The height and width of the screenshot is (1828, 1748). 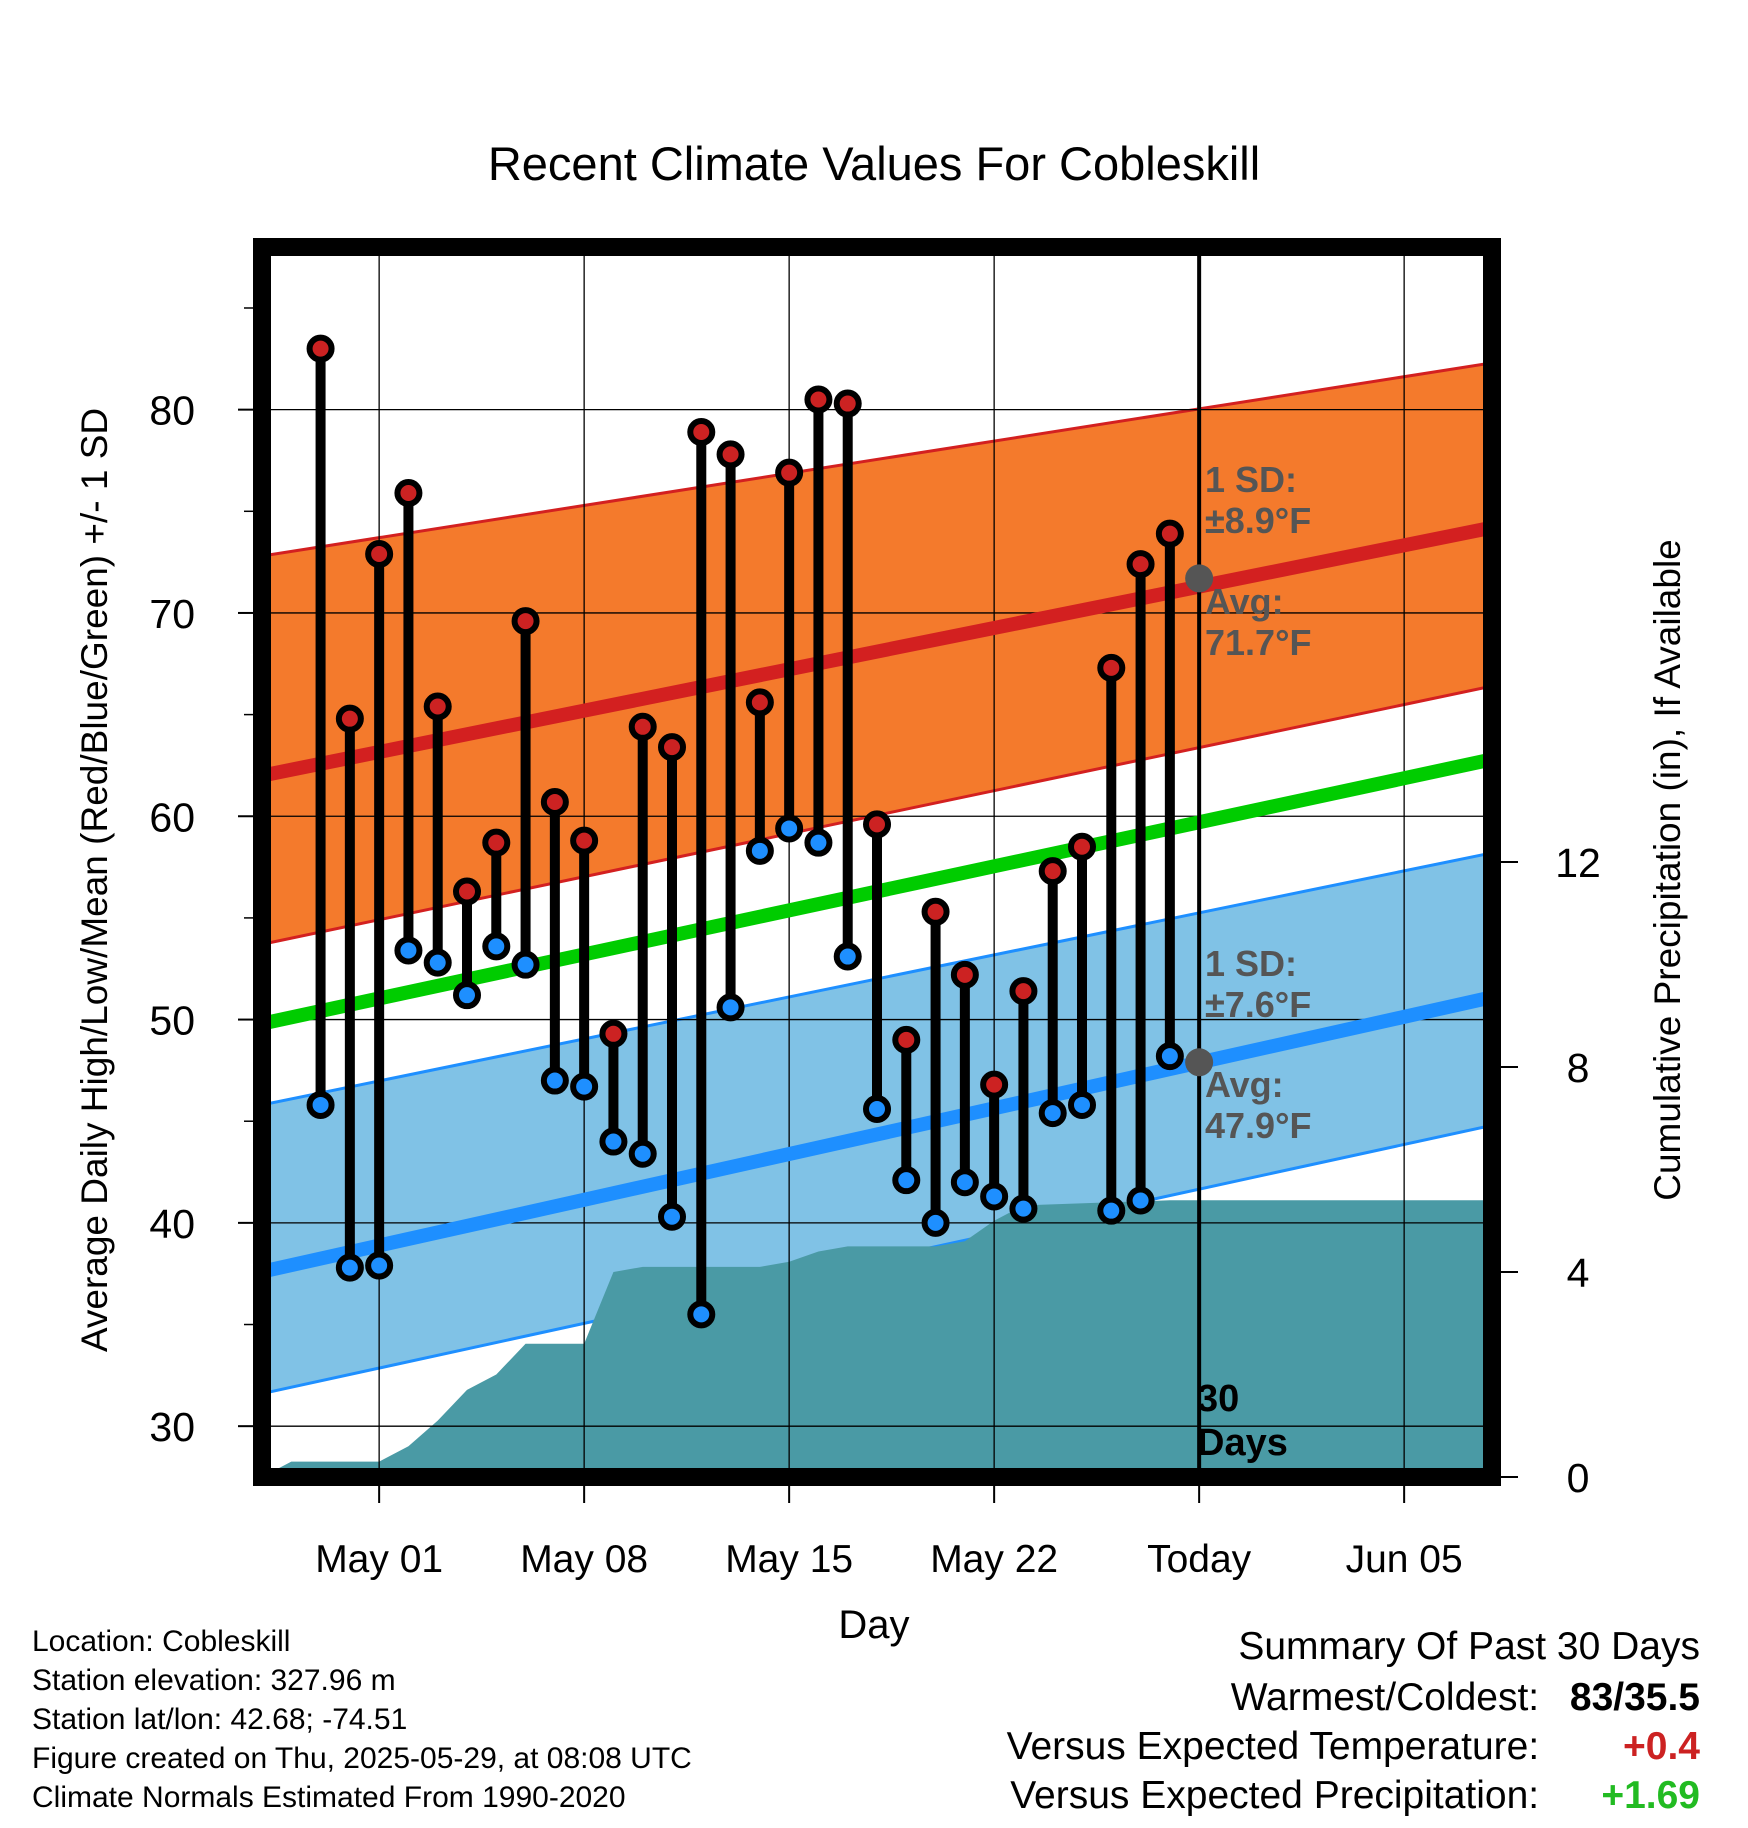 What do you see at coordinates (584, 1559) in the screenshot?
I see `x-tick-label: May 08` at bounding box center [584, 1559].